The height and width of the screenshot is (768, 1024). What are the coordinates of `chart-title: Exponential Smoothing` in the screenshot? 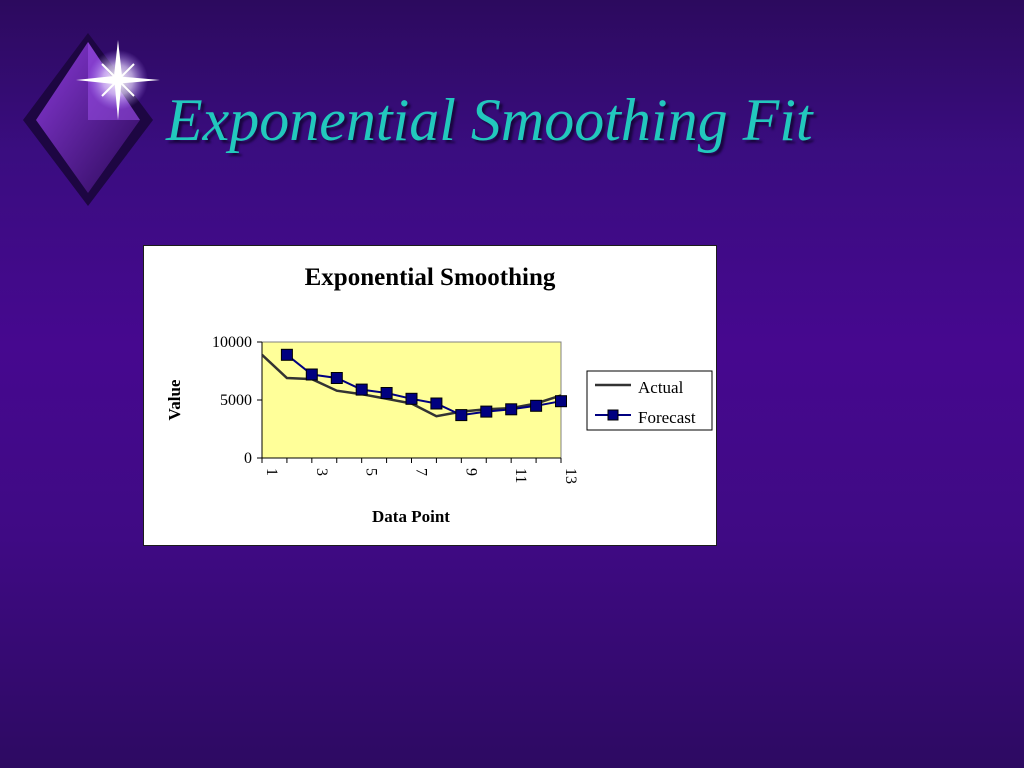 It's located at (430, 277).